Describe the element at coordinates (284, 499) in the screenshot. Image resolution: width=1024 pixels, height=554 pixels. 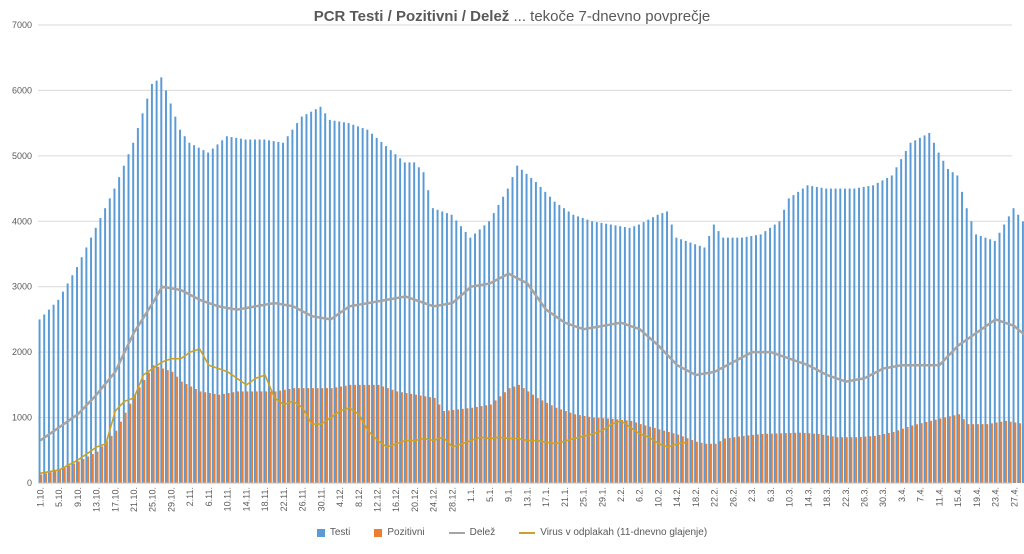
I see `x-tick-label: 22.11.` at that location.